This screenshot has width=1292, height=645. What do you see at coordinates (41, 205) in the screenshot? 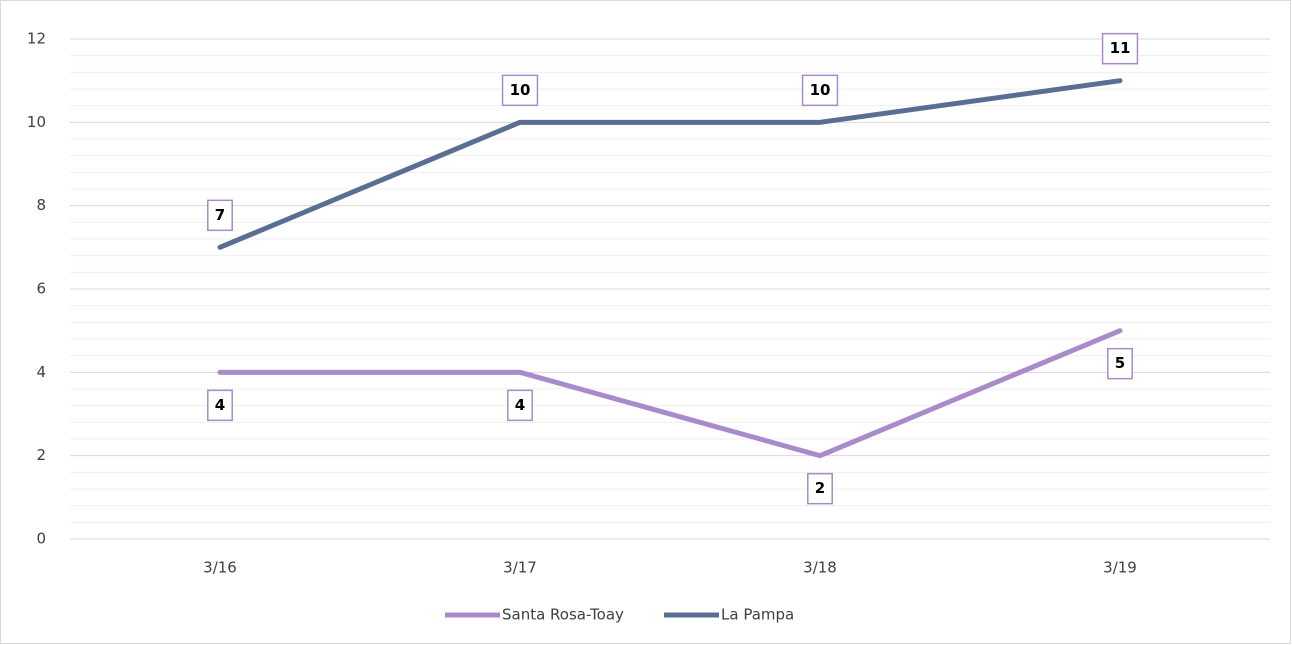
I see `y-tick-label: 8` at bounding box center [41, 205].